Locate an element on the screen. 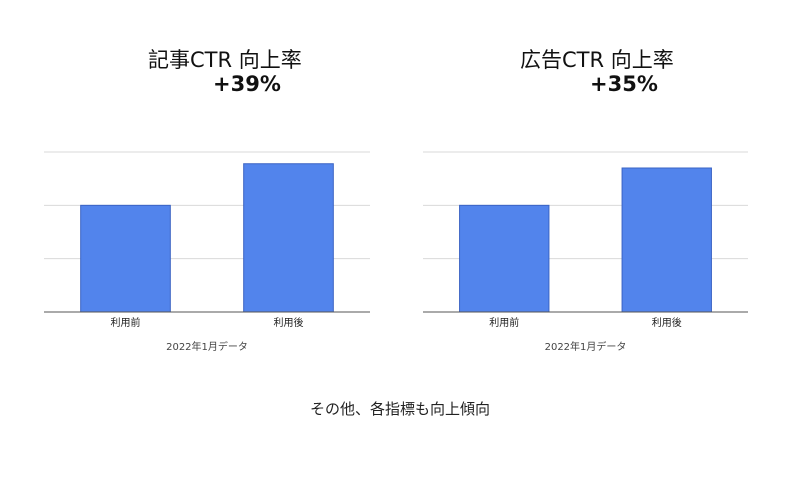 Image resolution: width=800 pixels, height=478 pixels. chart-1-subtitle: +39% is located at coordinates (247, 84).